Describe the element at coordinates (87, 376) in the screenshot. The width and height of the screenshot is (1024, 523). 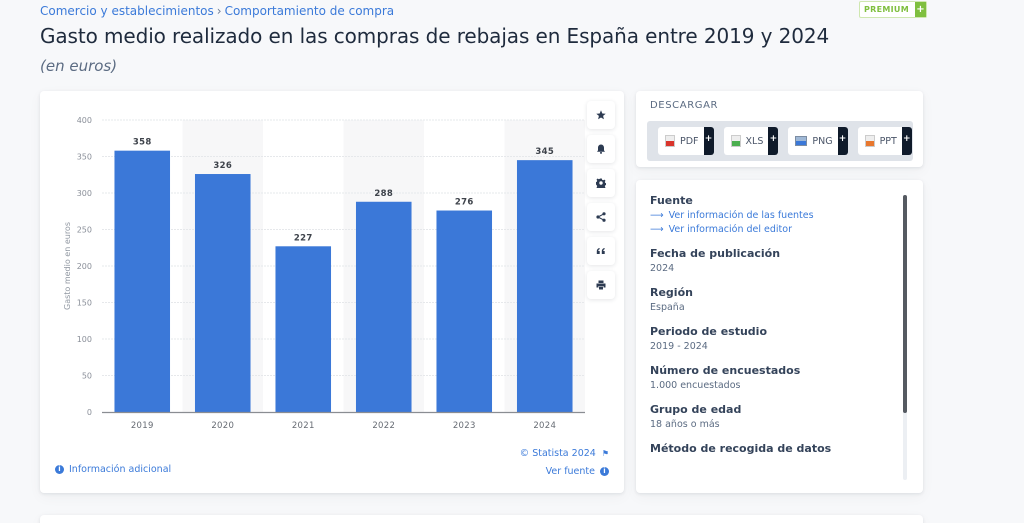
I see `y-tick-label: 50` at that location.